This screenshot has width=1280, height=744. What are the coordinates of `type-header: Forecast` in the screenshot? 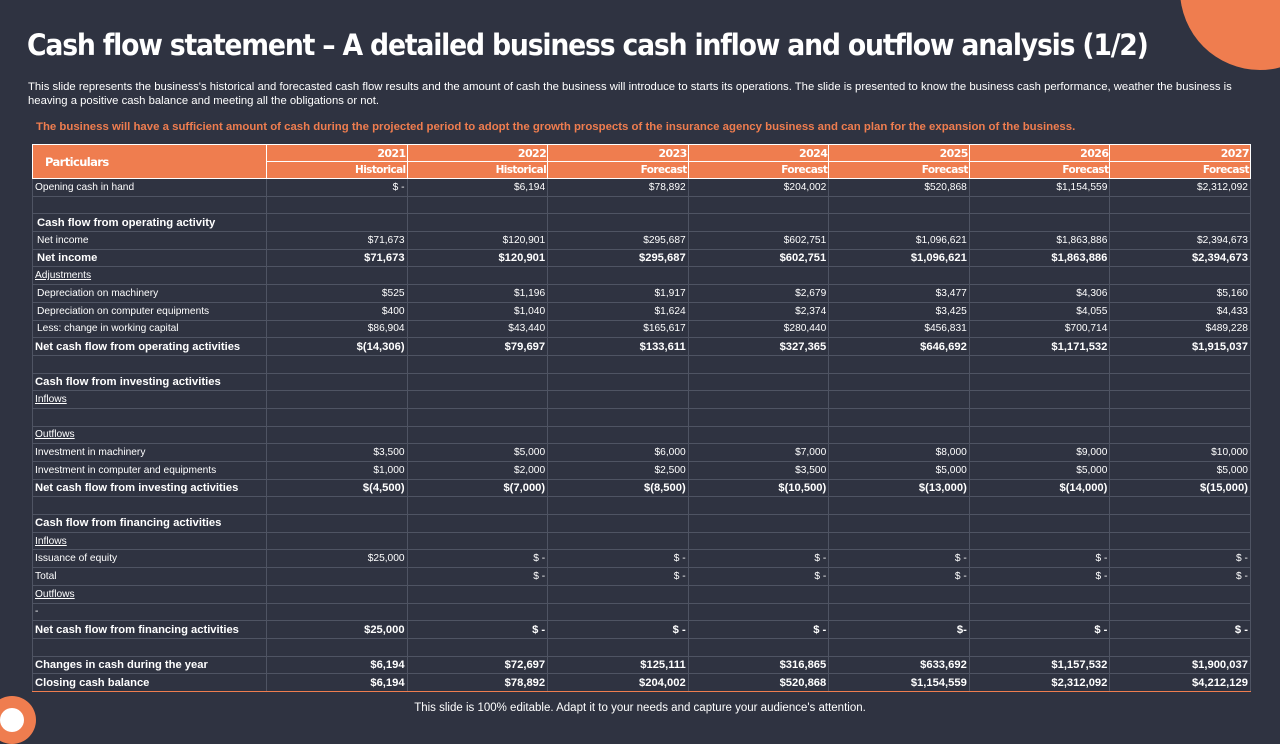 It's located at (618, 170).